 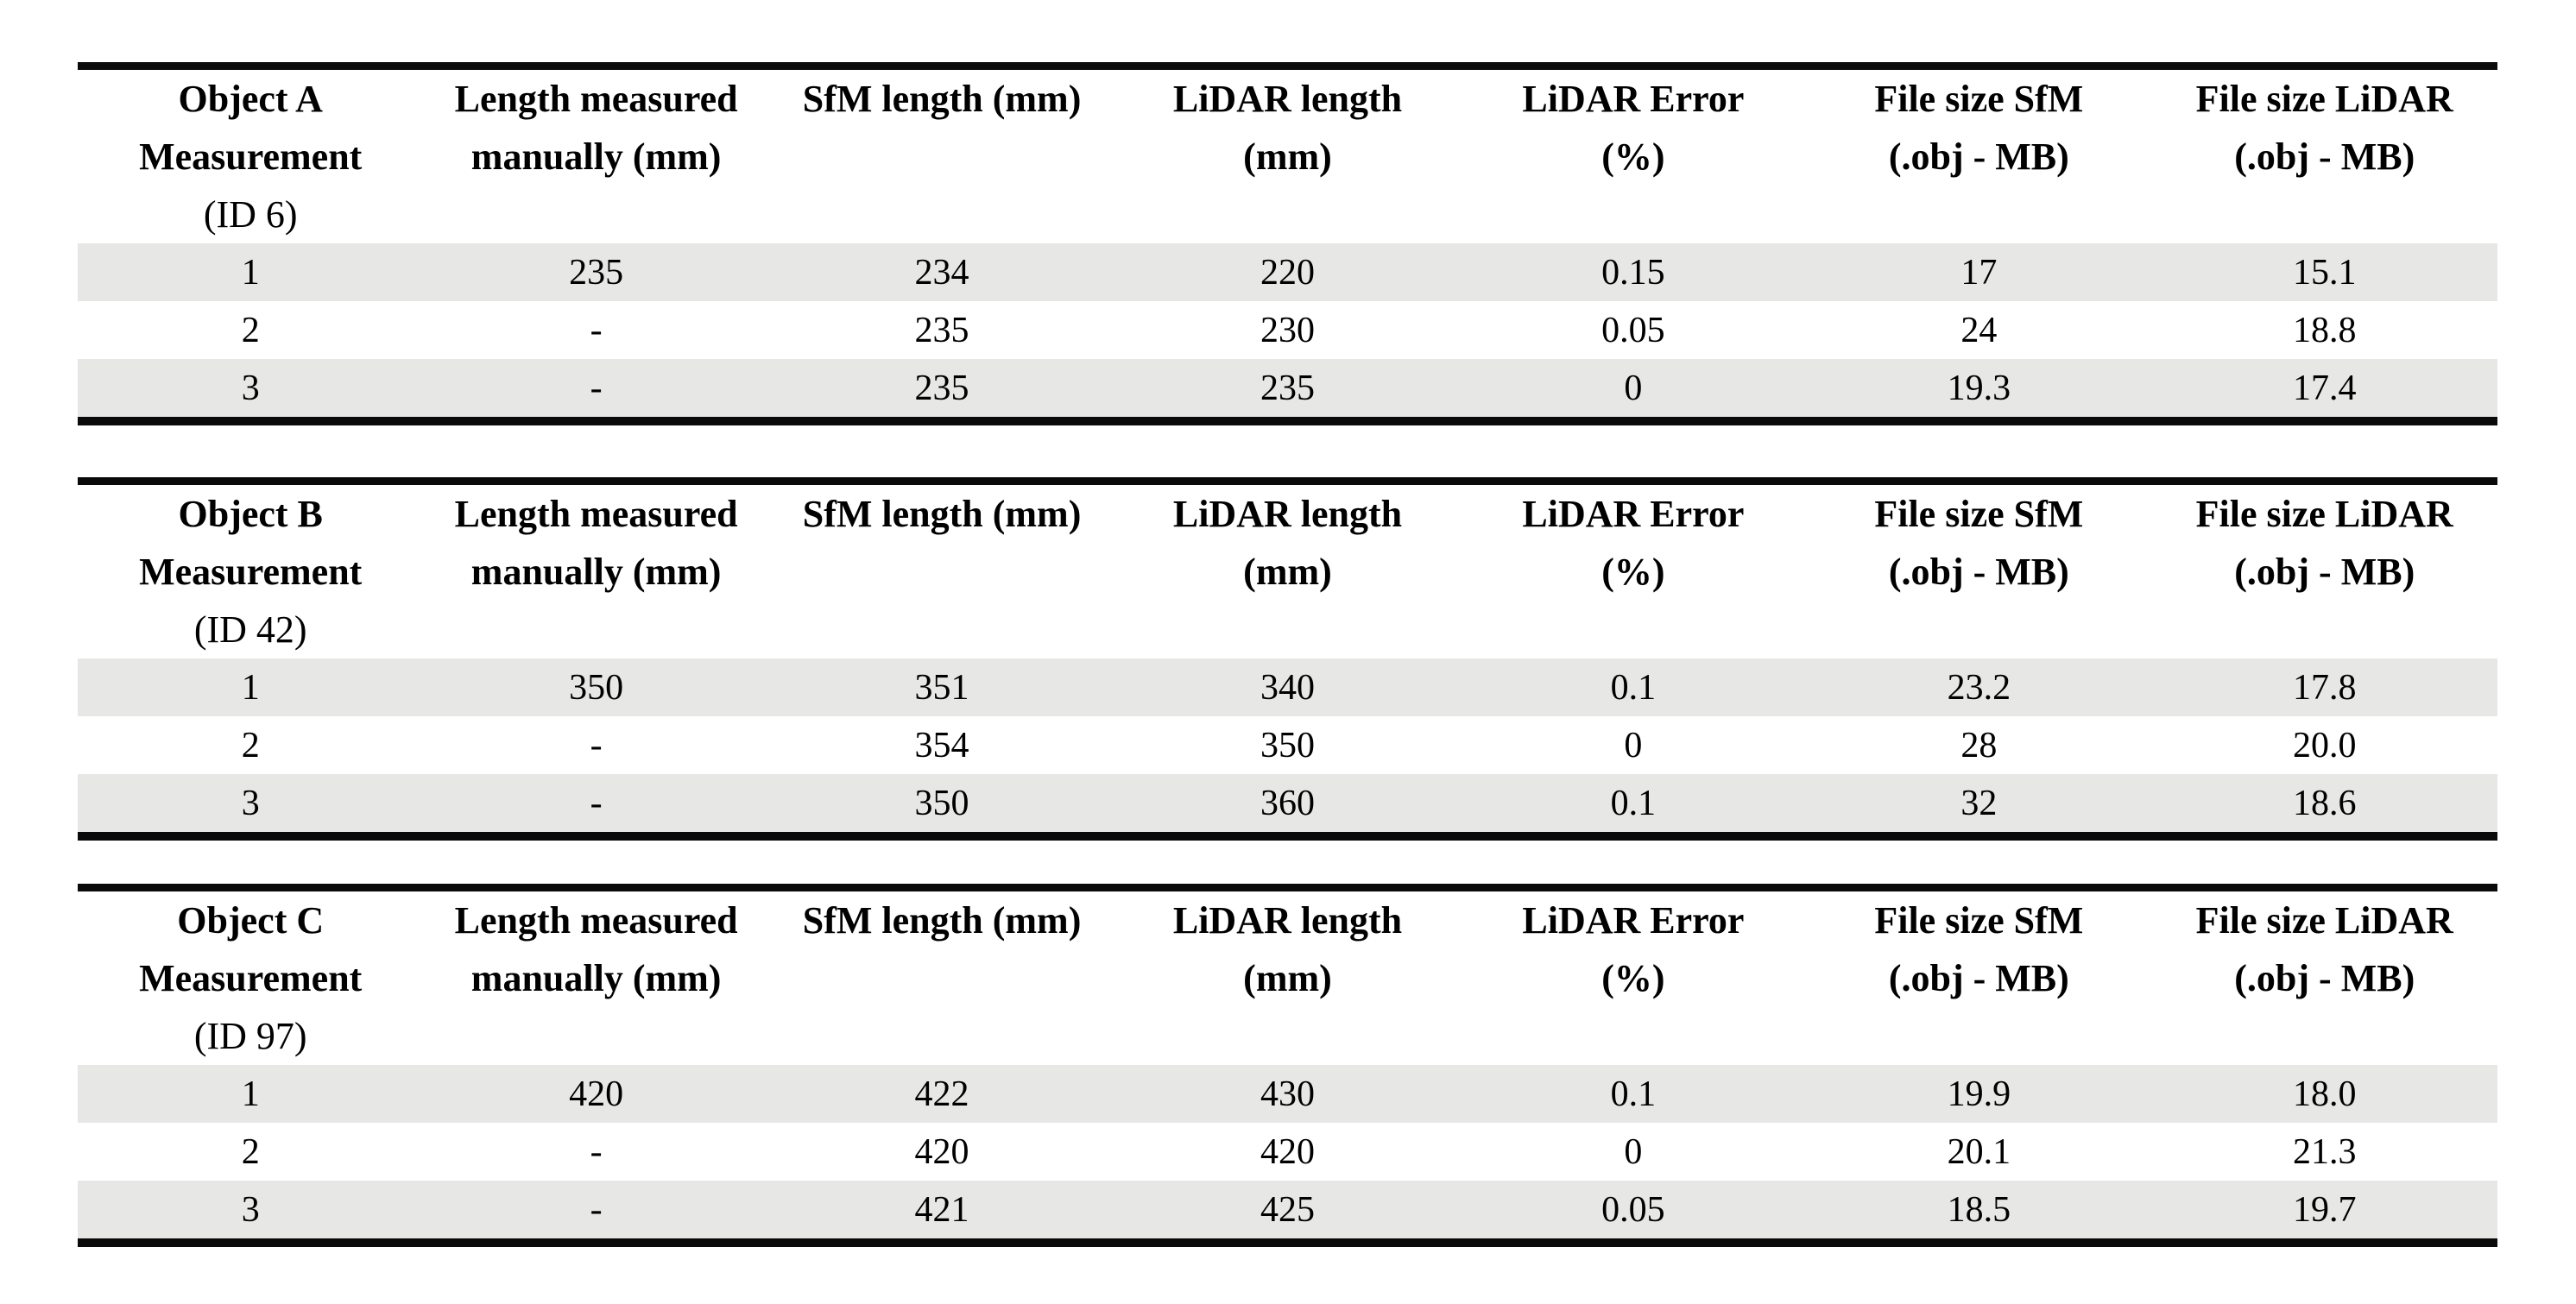 I want to click on table-row-object-a-measurement-2: 2 - 235 230 0.05 24 18.8, so click(x=1287, y=330).